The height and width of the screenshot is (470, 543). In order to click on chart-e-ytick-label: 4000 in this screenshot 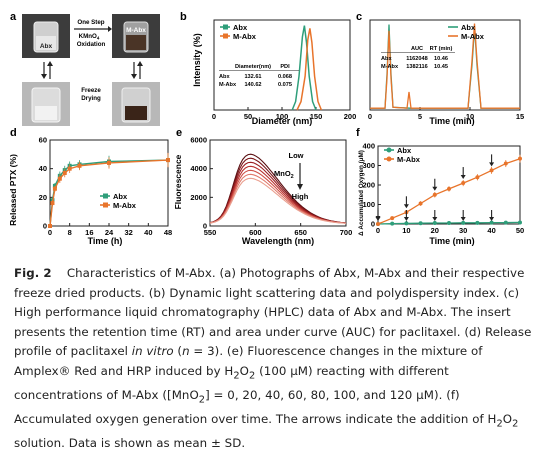, I will do `click(198, 168)`.